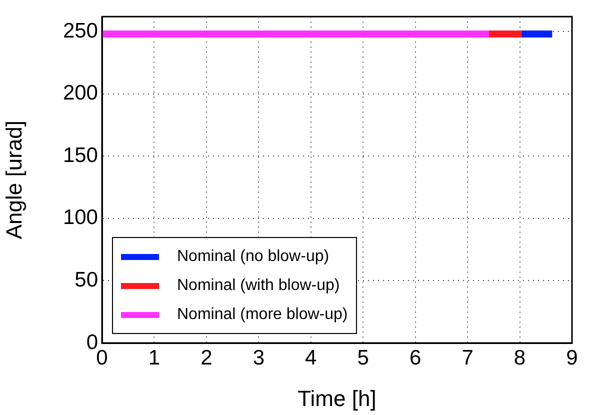 The image size is (600, 415). I want to click on x-tick-label: 8, so click(520, 358).